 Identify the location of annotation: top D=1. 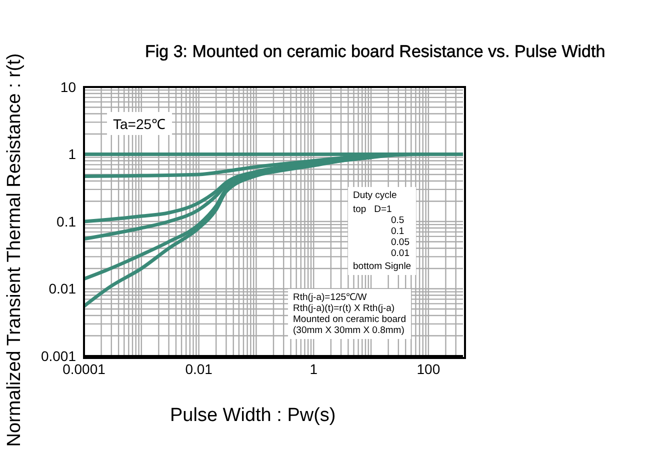
(373, 209).